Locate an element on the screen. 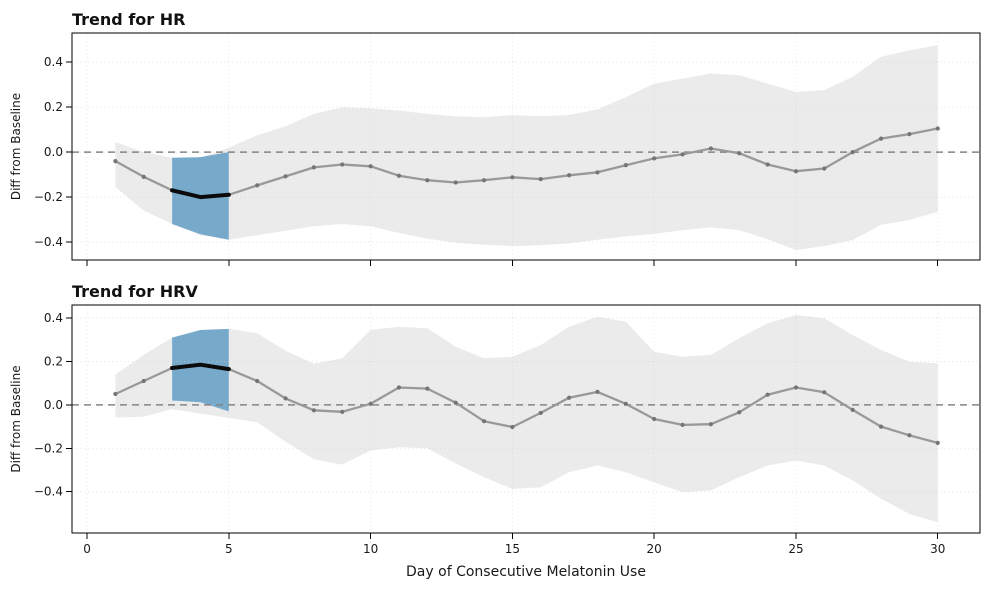 Image resolution: width=989 pixels, height=590 pixels. y-axis-label-hr: Diff from Baseline is located at coordinates (16, 146).